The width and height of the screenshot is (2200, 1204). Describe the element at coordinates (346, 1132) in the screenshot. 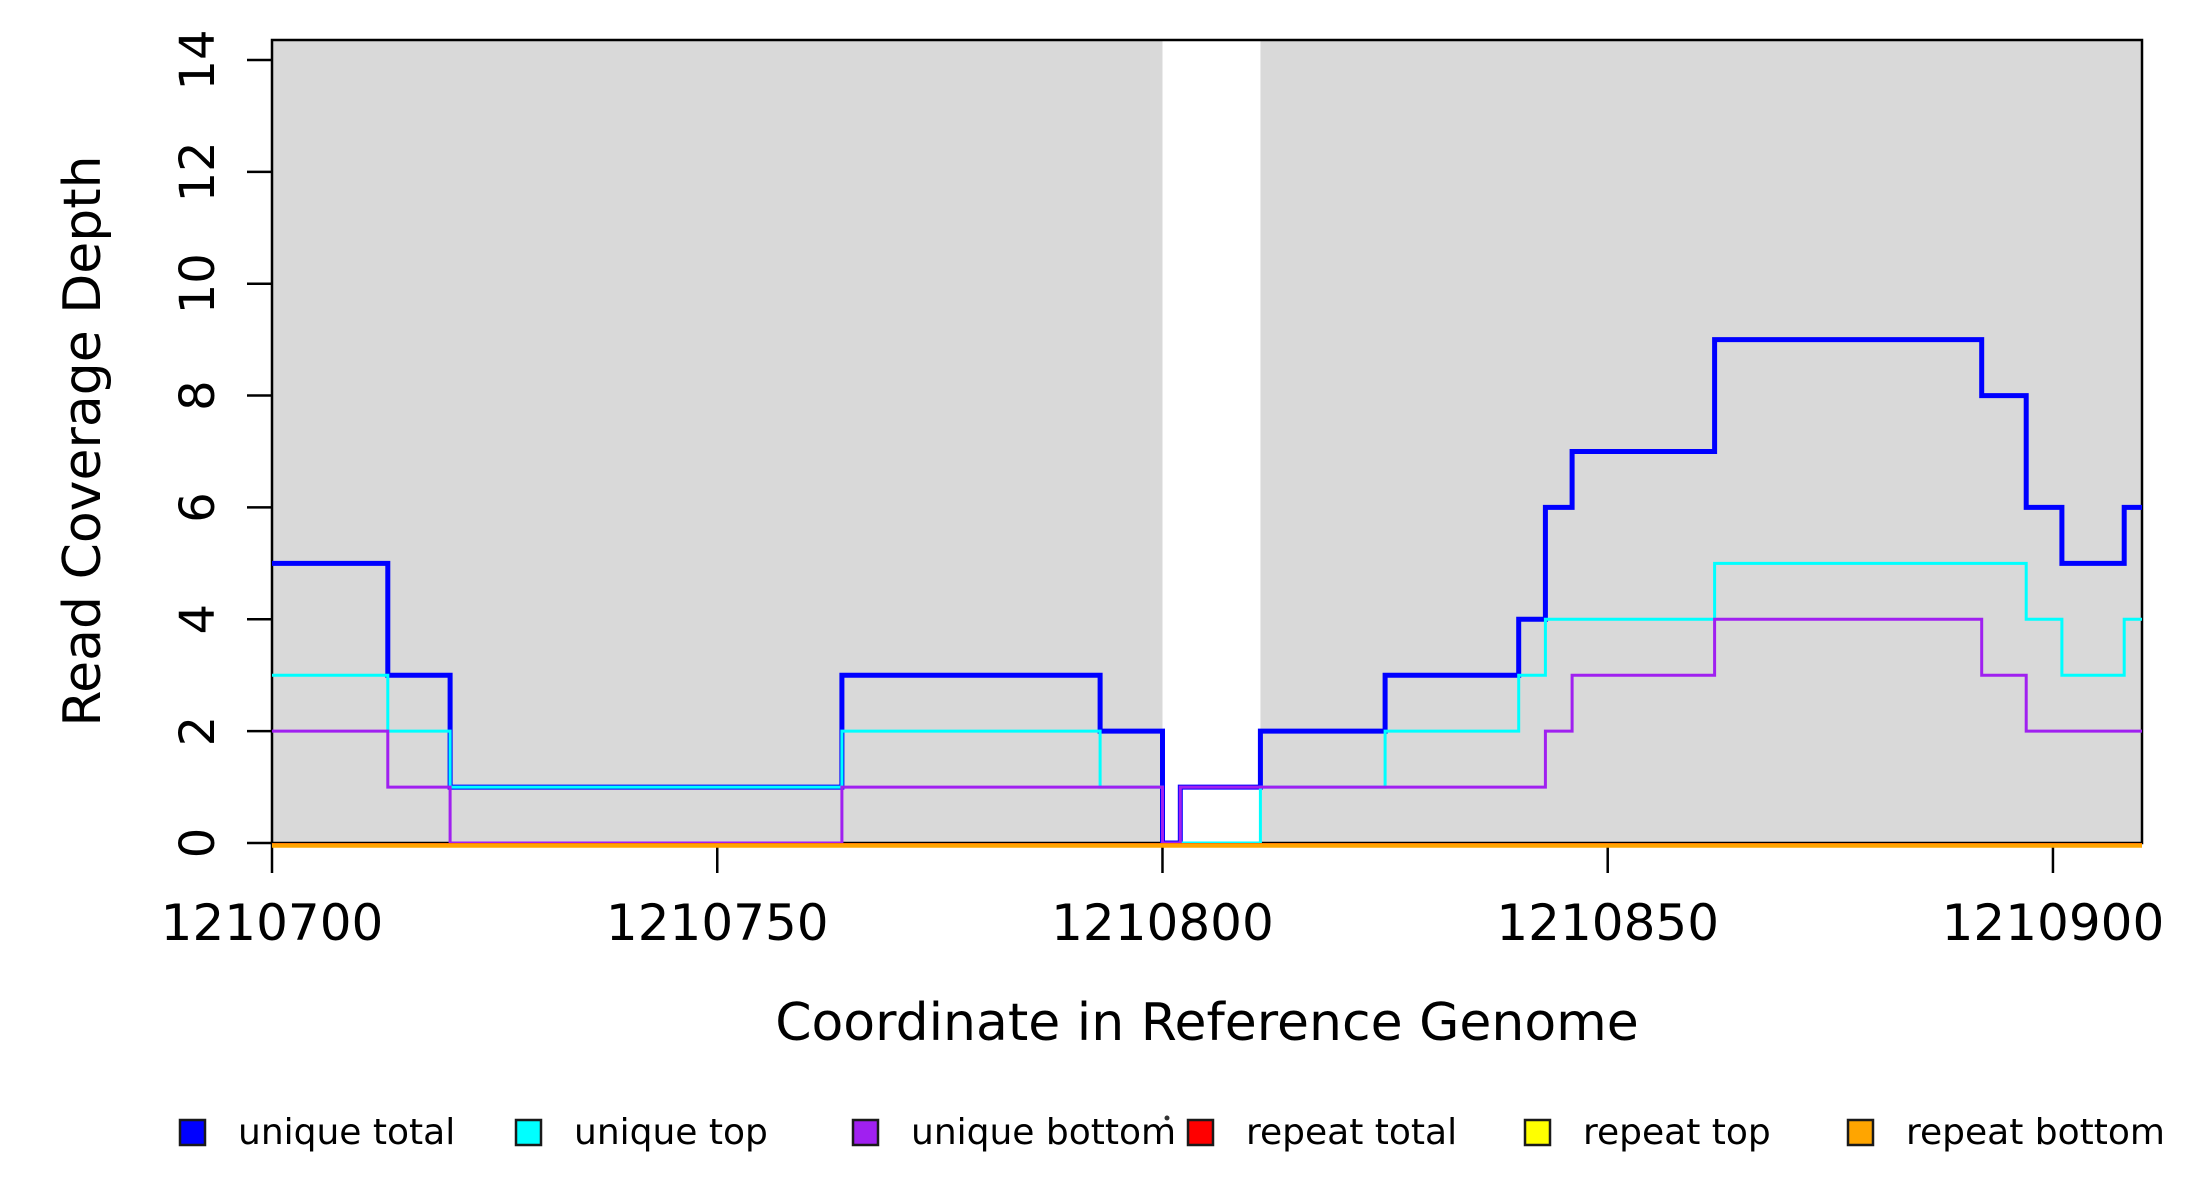

I see `legend-label-unique-total: unique total` at that location.